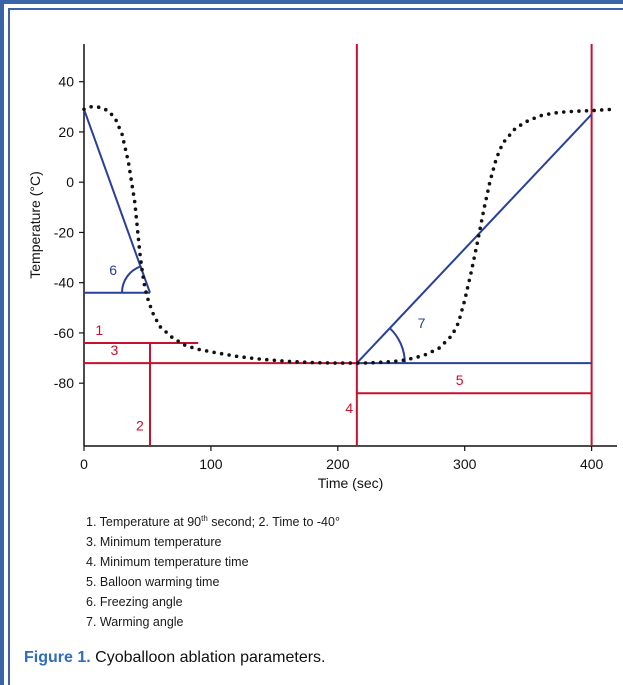 The height and width of the screenshot is (685, 623). What do you see at coordinates (2, 342) in the screenshot?
I see `frame-border-left` at bounding box center [2, 342].